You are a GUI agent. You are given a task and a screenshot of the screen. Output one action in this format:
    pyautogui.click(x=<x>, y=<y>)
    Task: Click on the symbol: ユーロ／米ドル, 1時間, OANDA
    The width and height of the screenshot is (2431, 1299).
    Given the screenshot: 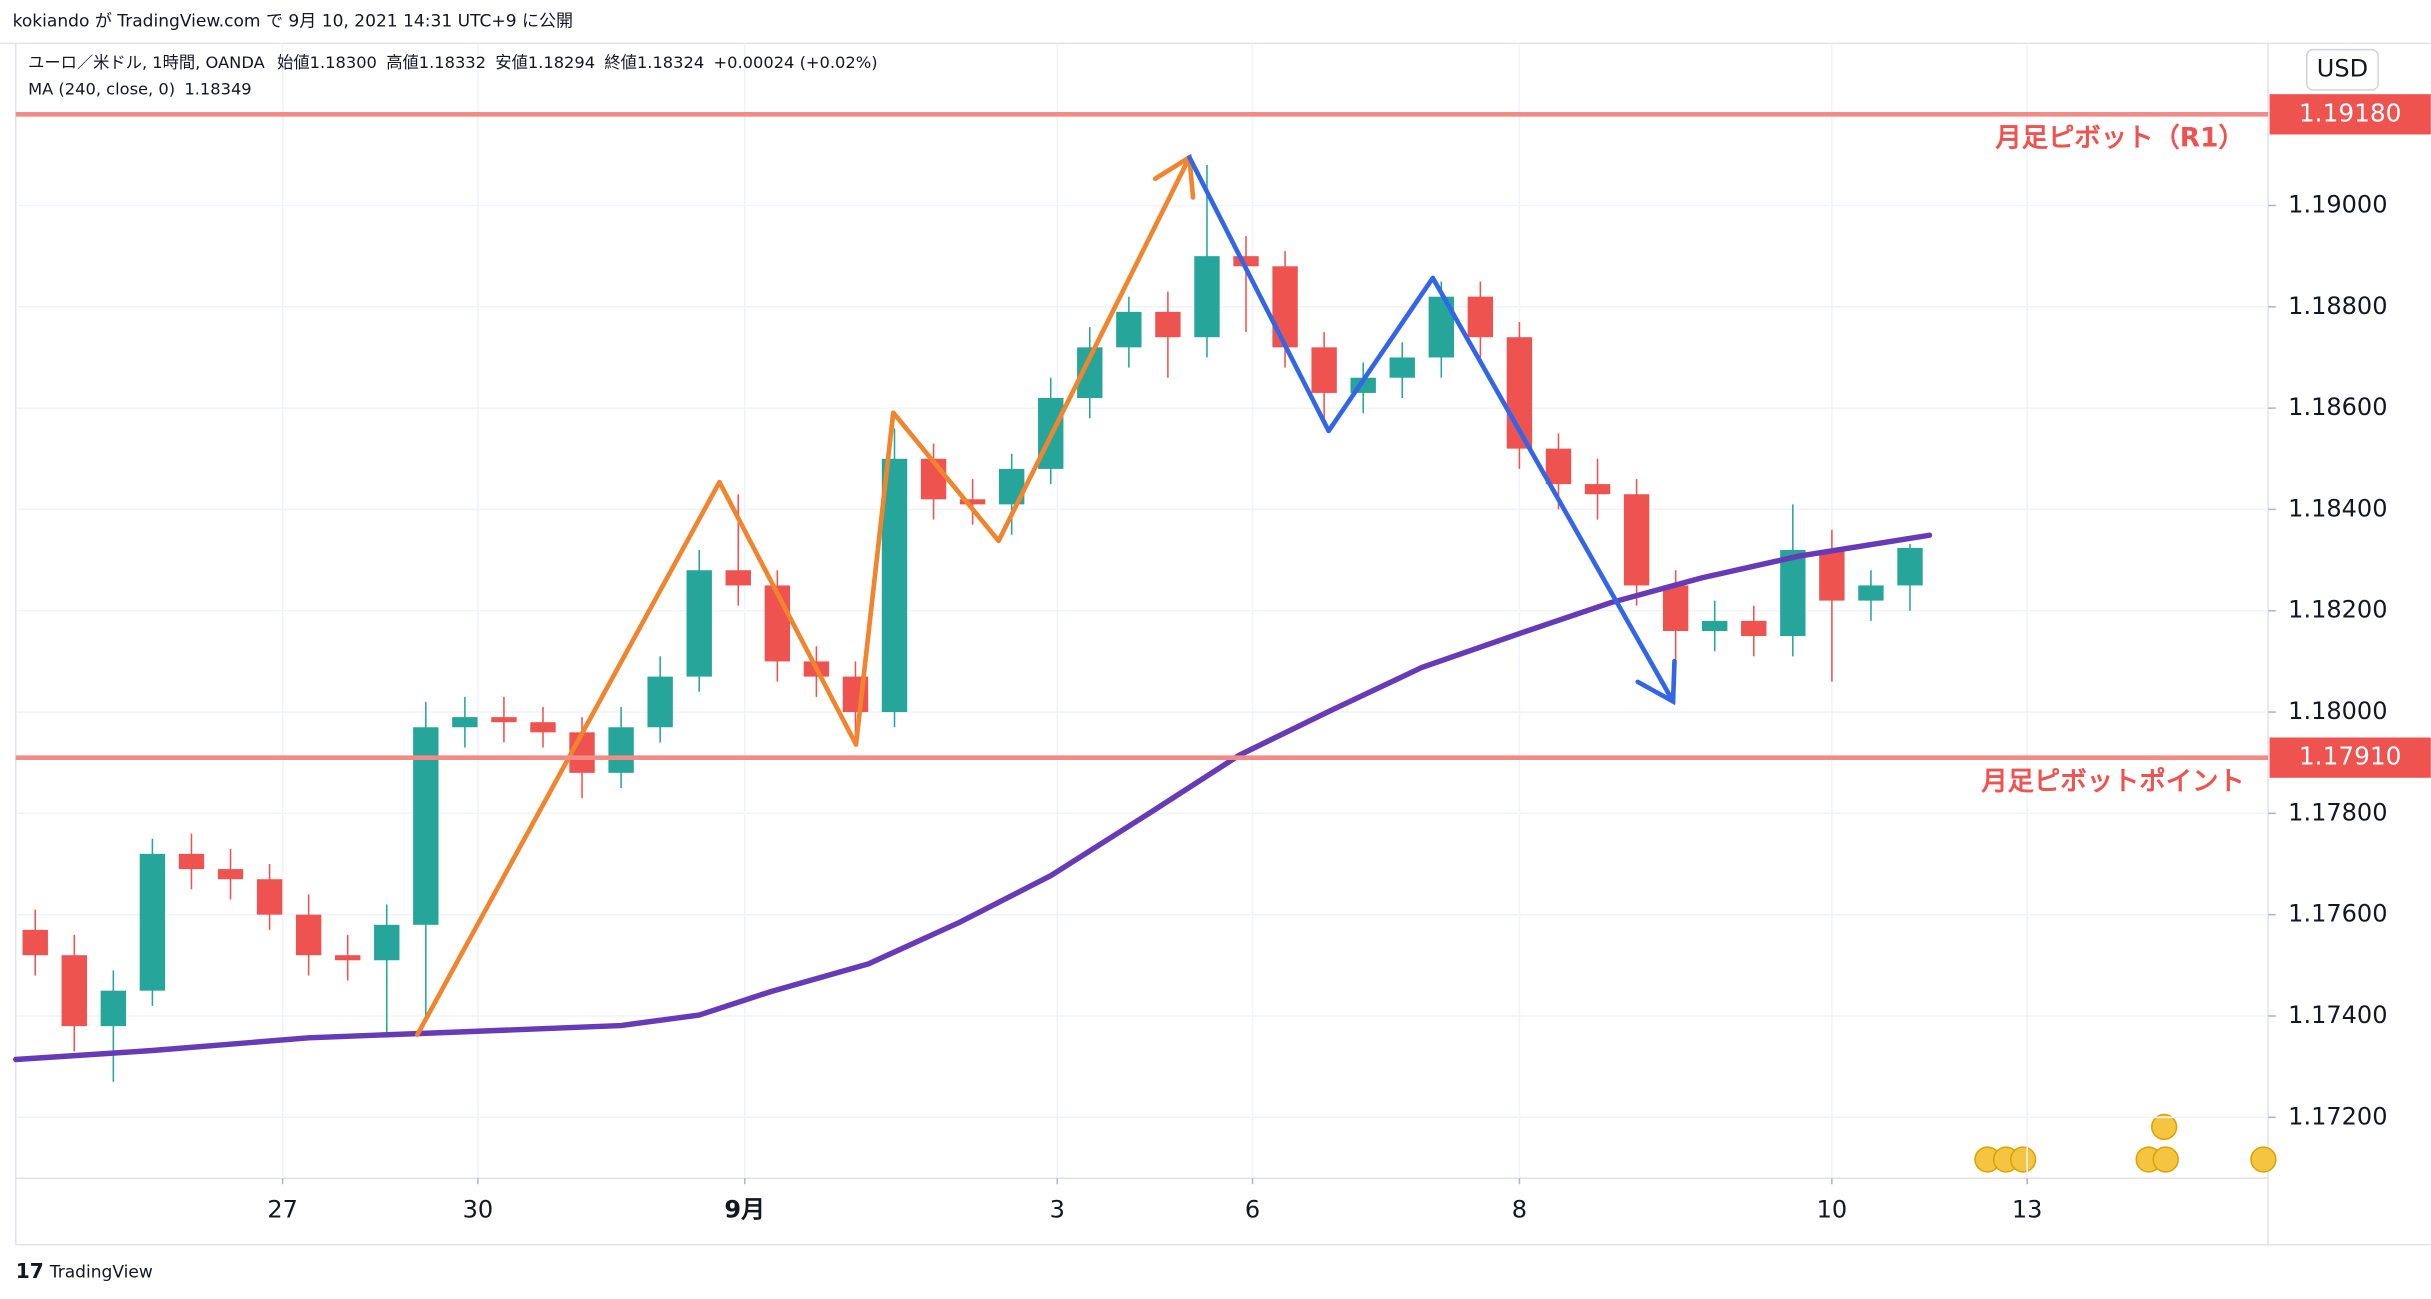 What is the action you would take?
    pyautogui.click(x=146, y=62)
    